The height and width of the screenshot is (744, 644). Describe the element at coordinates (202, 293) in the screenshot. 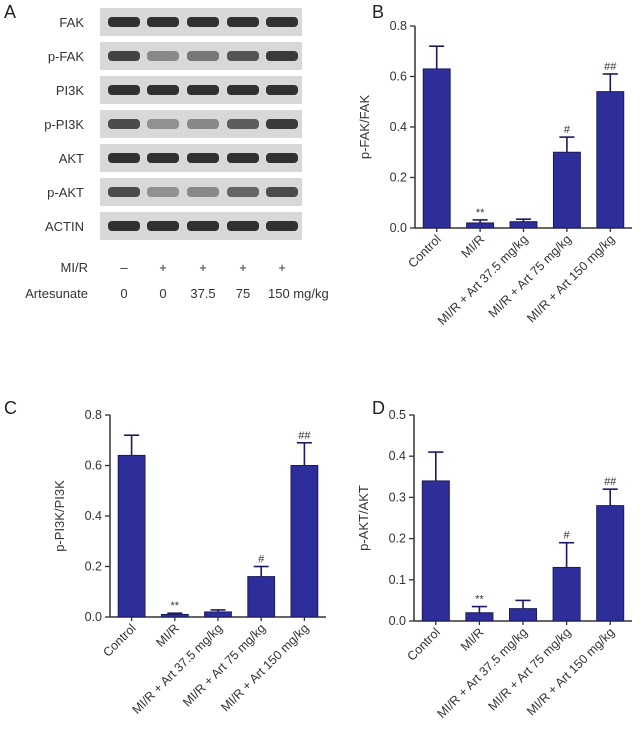

I see `blot-artesunate-value-3: 37.5` at that location.